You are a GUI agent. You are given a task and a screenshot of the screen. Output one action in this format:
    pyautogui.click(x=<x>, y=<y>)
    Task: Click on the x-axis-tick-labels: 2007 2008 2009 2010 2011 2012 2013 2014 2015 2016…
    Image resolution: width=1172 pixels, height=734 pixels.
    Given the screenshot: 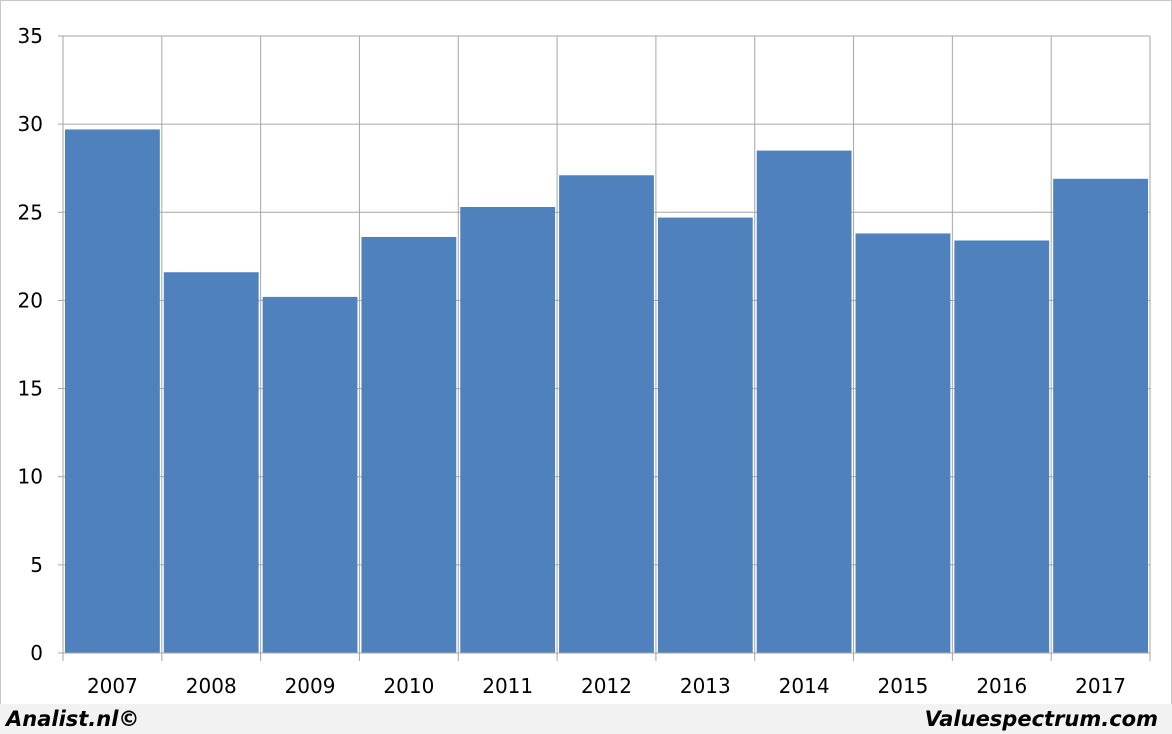 What is the action you would take?
    pyautogui.click(x=606, y=686)
    